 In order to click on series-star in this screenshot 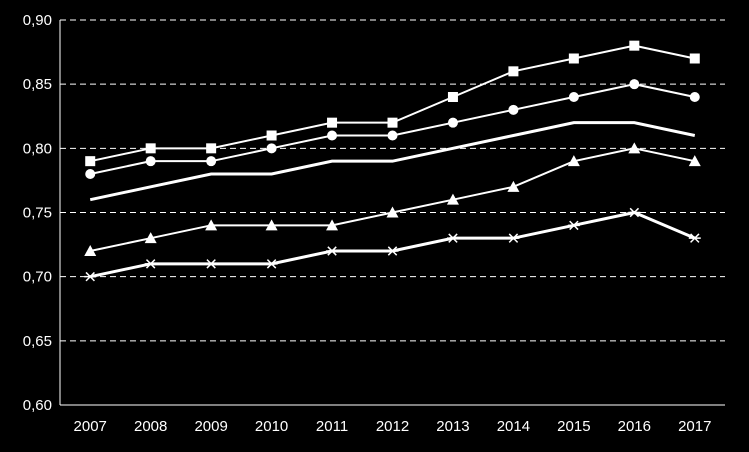, I will do `click(392, 244)`.